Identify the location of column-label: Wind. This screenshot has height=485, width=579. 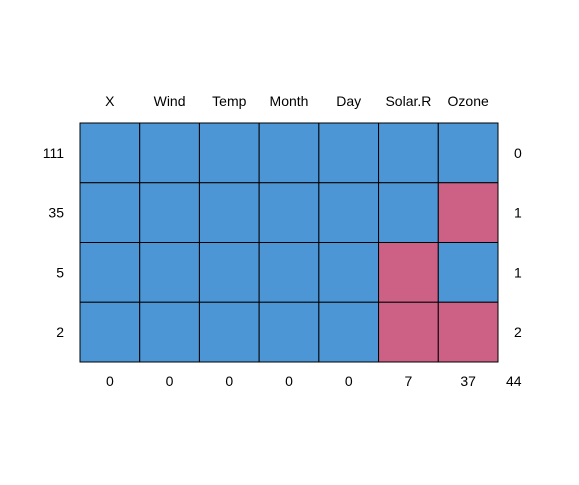
(170, 101).